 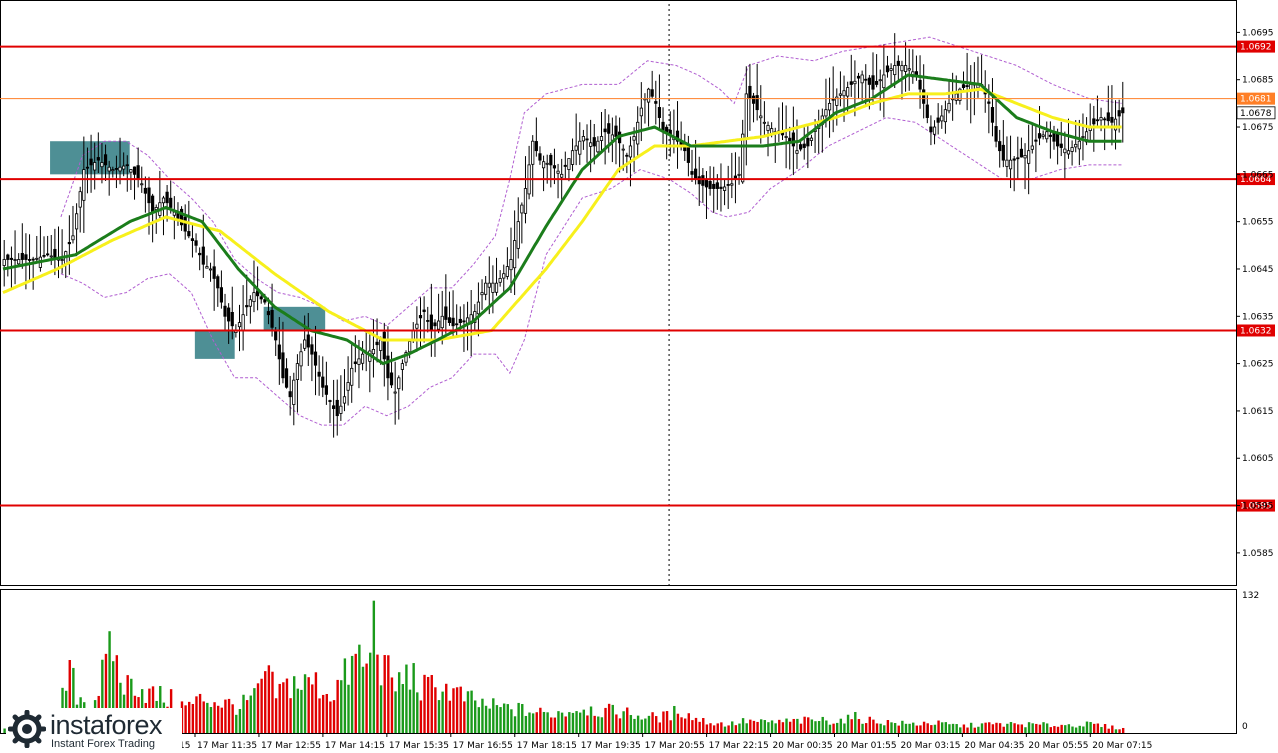 What do you see at coordinates (1258, 459) in the screenshot?
I see `y-tick-label: 1.0605` at bounding box center [1258, 459].